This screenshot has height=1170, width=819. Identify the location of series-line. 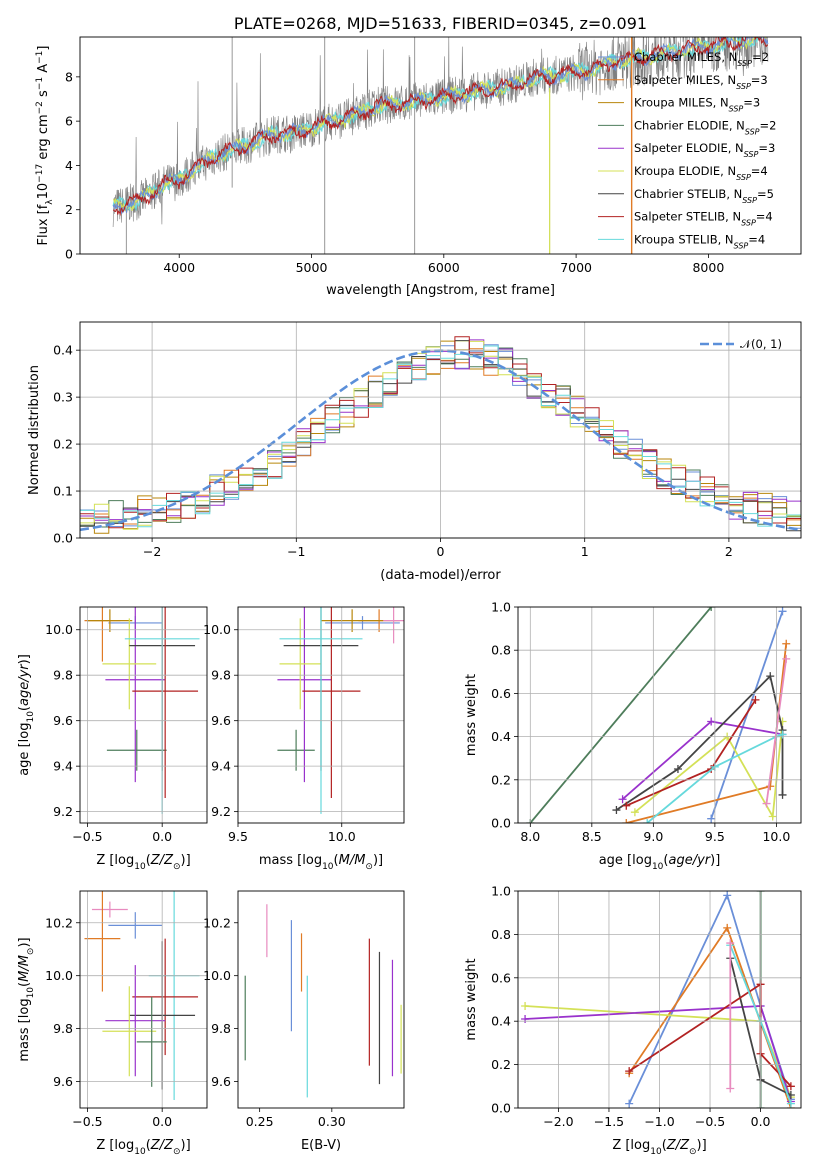
(714, 778).